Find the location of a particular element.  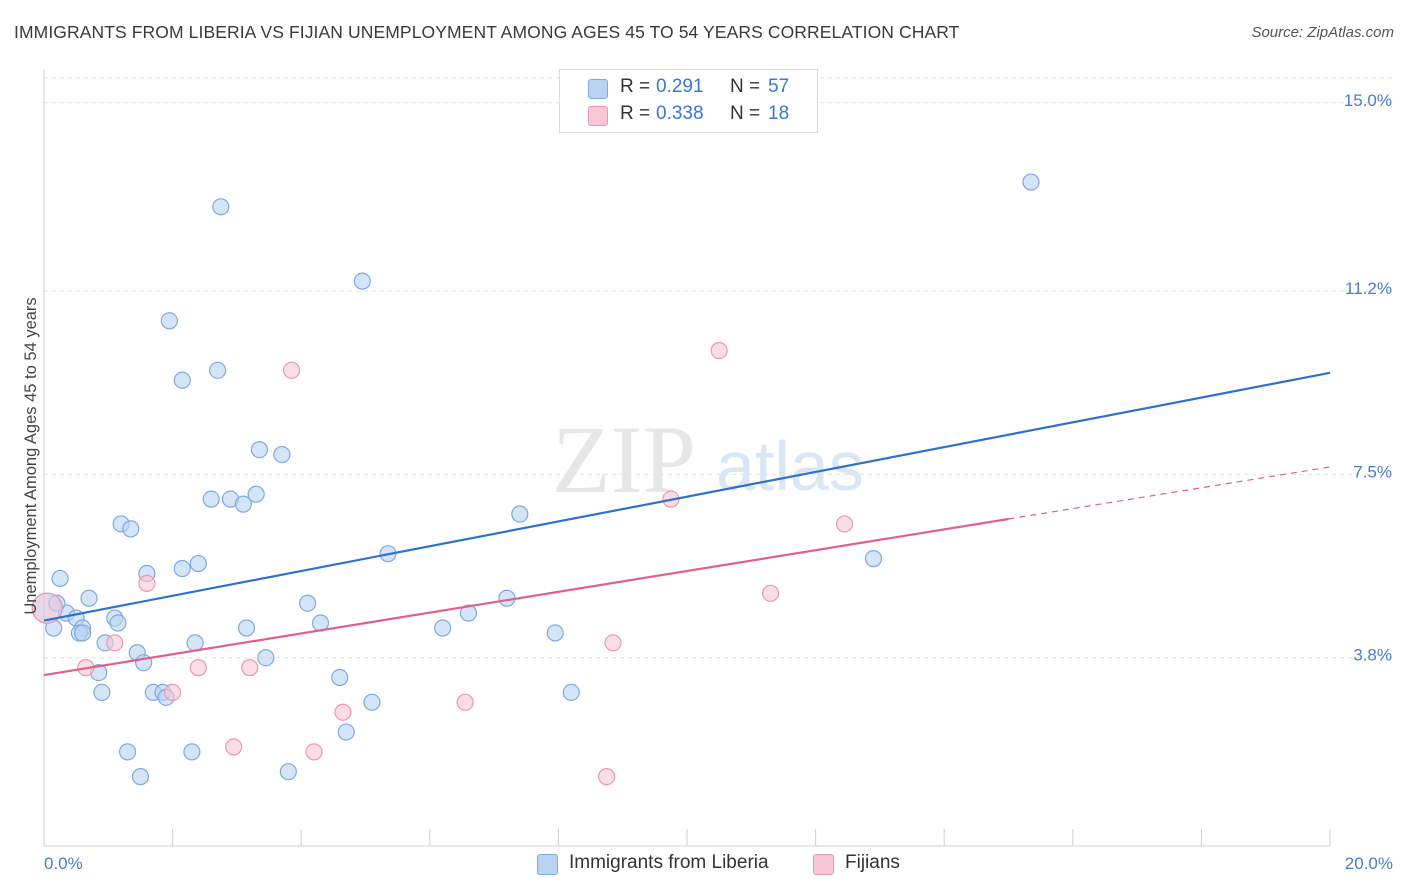

legend-n-value: 57 is located at coordinates (779, 86).